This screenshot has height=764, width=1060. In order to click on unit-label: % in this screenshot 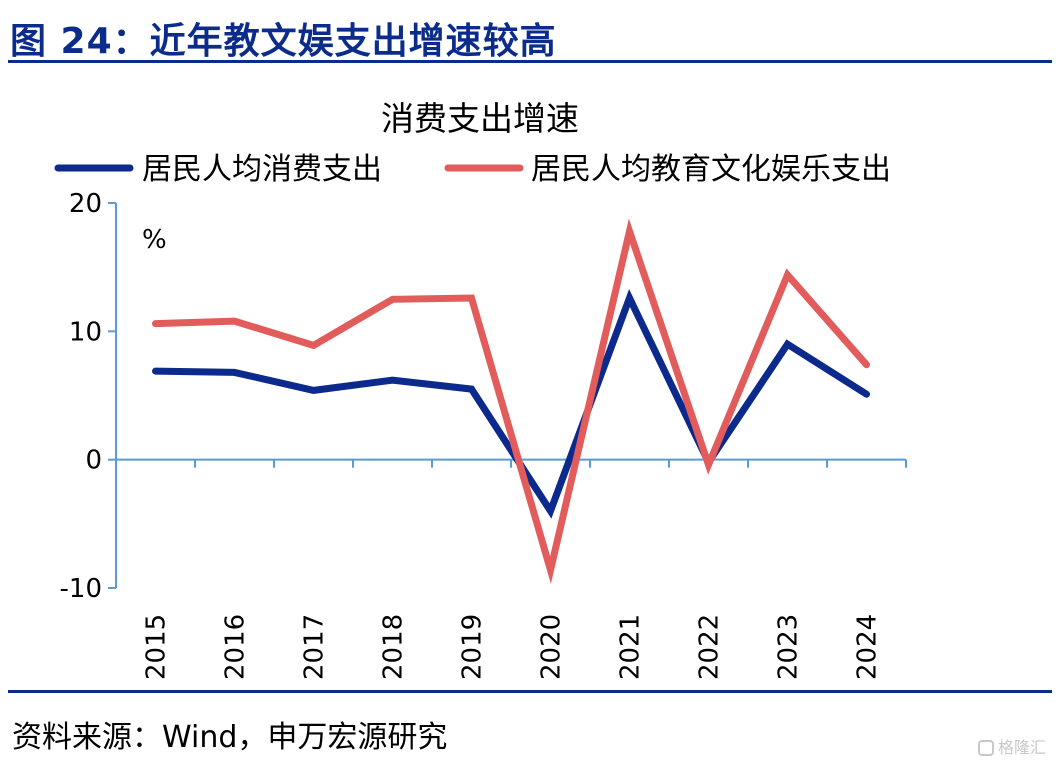, I will do `click(154, 240)`.